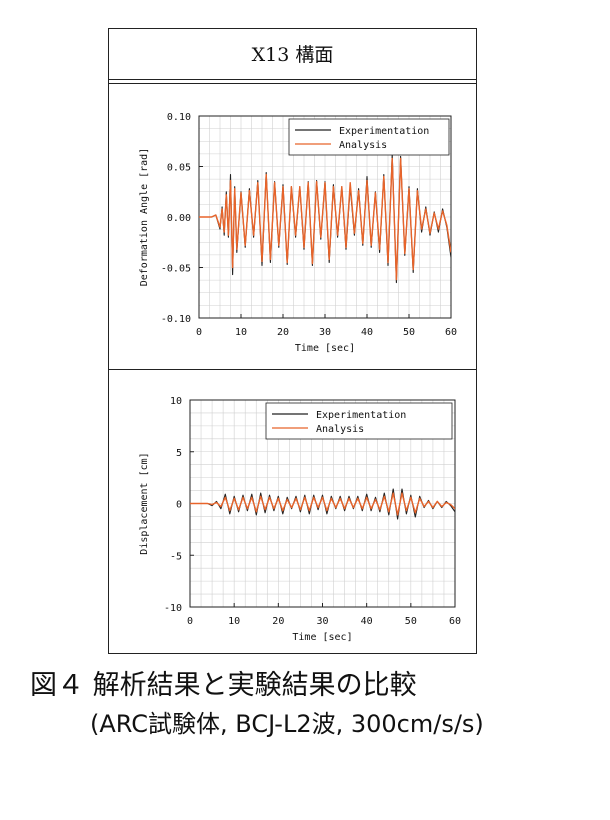 Image resolution: width=610 pixels, height=820 pixels. What do you see at coordinates (287, 724) in the screenshot?
I see `caption-line-2: (ARC試験体, BCJ-L2波, 300cm/s/s)` at bounding box center [287, 724].